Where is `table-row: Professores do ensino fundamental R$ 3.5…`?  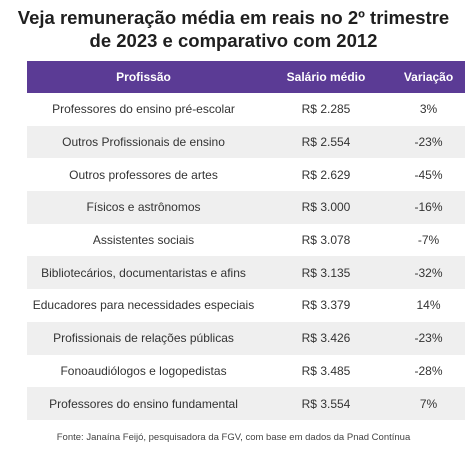
table-row: Professores do ensino fundamental R$ 3.5… is located at coordinates (246, 403).